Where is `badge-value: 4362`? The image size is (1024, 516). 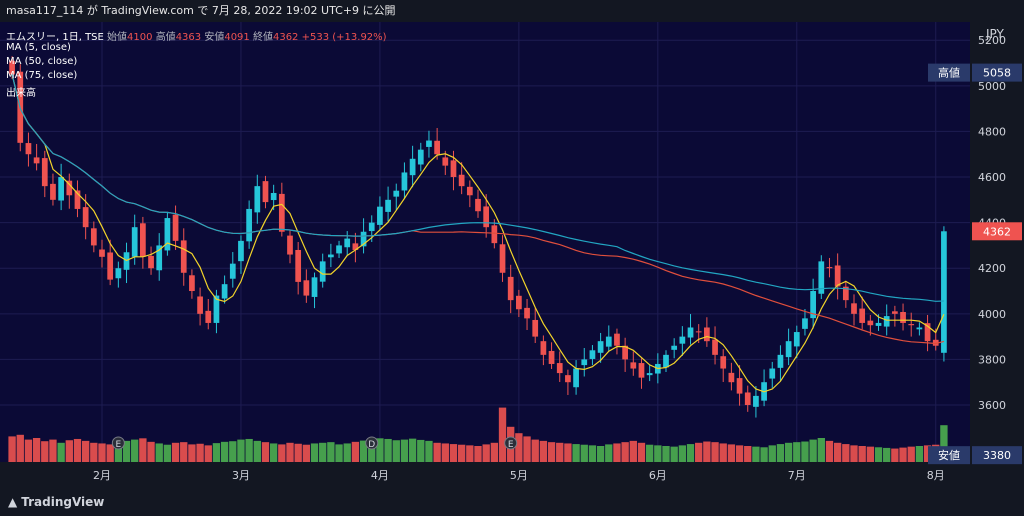 badge-value: 4362 is located at coordinates (997, 231).